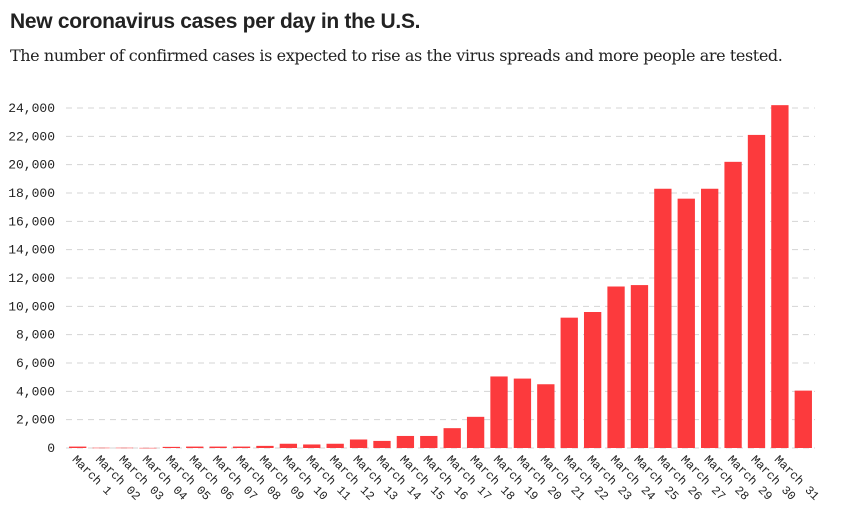  Describe the element at coordinates (31, 165) in the screenshot. I see `y-tick-label: 20,000` at that location.